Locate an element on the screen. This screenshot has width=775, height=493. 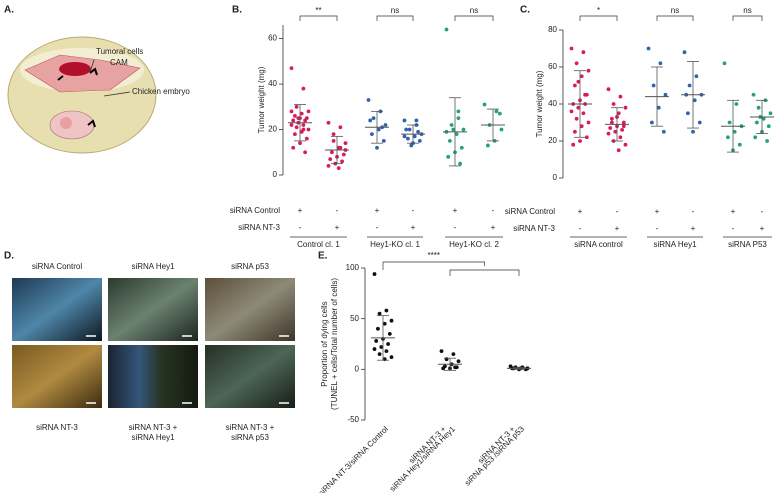
tumor is located at coordinates (75, 69).